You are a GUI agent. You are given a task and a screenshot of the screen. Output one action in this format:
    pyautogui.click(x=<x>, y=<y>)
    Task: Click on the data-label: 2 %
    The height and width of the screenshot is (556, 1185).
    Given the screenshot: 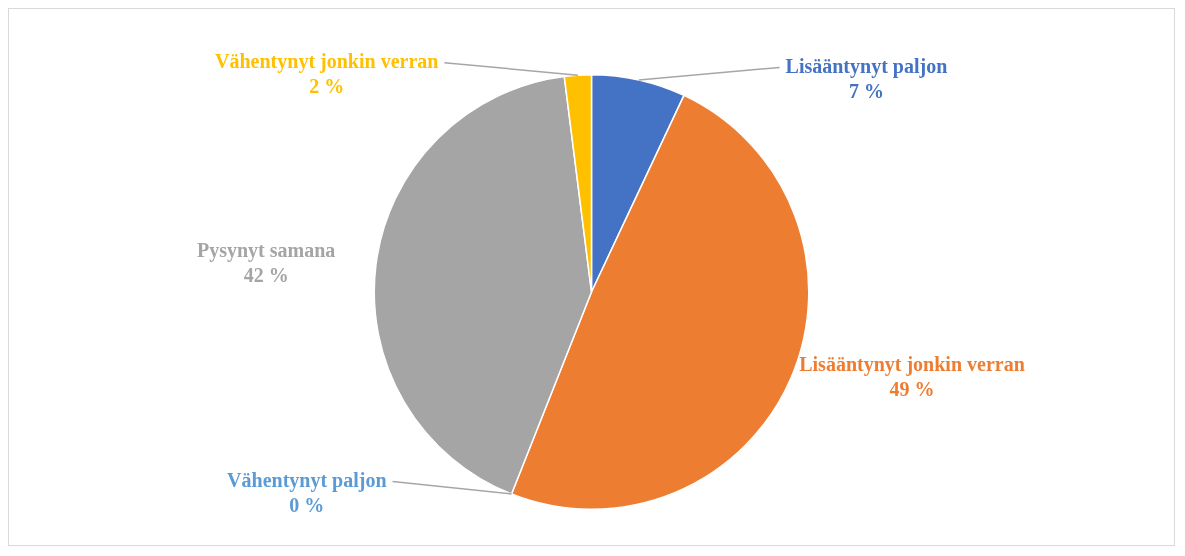 What is the action you would take?
    pyautogui.click(x=327, y=85)
    